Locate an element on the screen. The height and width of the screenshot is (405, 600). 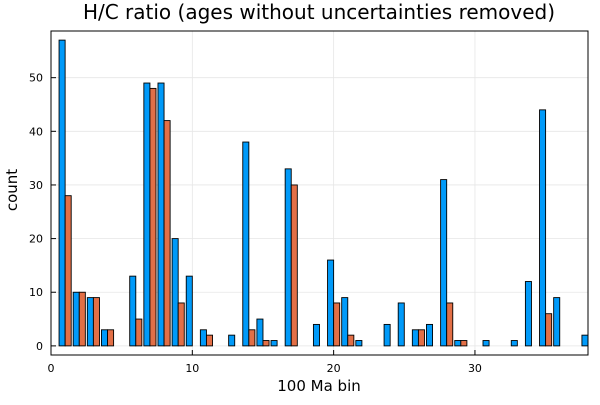
y-tick-label: 0 is located at coordinates (39, 346).